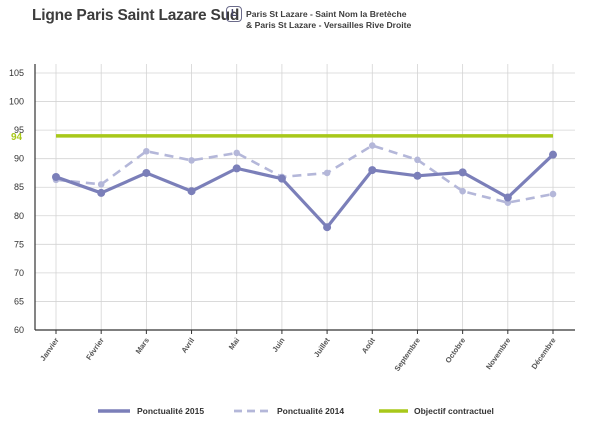 The image size is (592, 423). I want to click on y-tick-label-75: 75, so click(19, 244).